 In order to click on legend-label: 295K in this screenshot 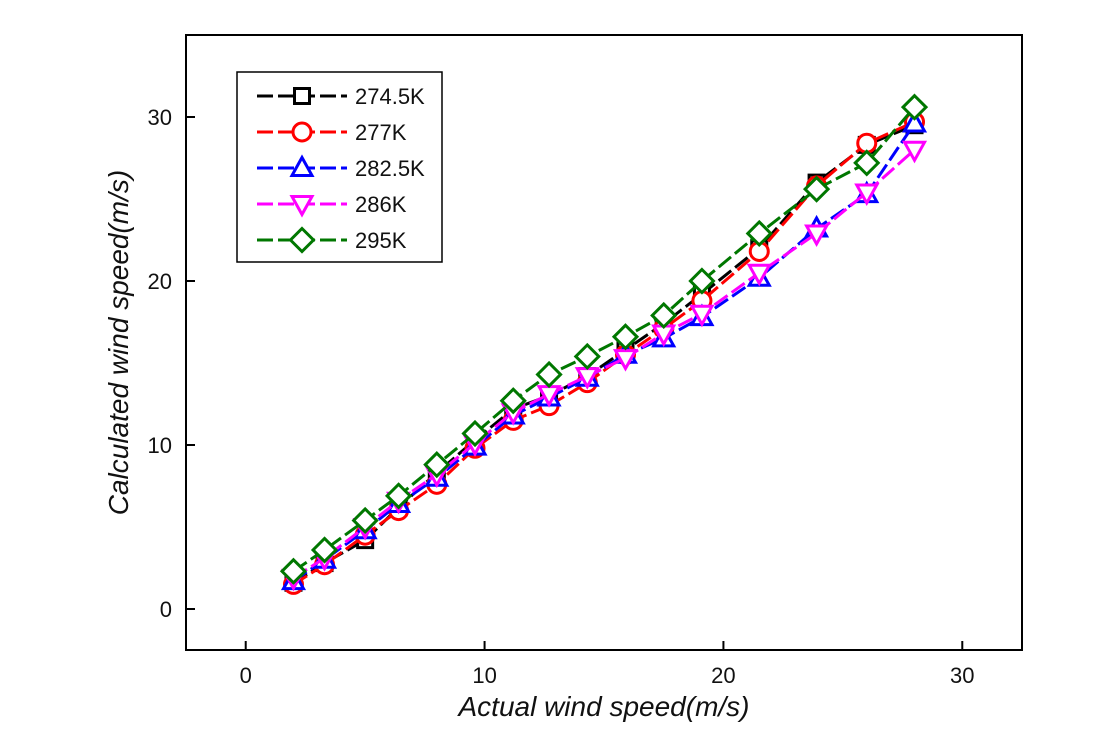, I will do `click(381, 240)`.